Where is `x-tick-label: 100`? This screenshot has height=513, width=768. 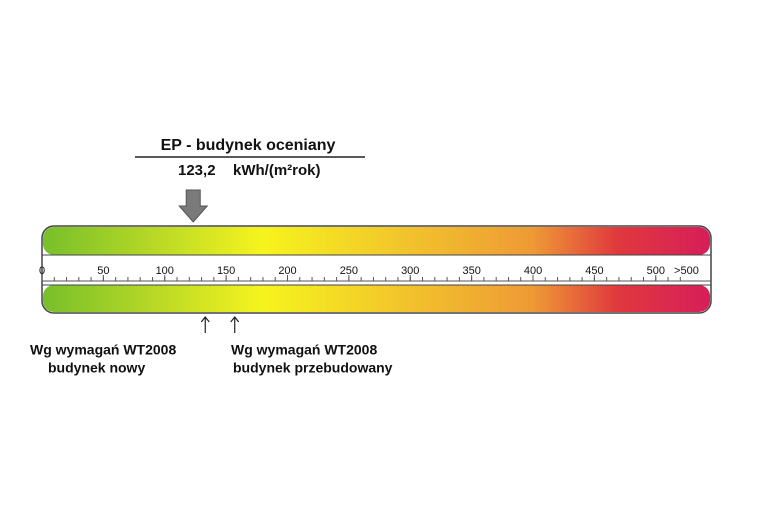 x-tick-label: 100 is located at coordinates (165, 271).